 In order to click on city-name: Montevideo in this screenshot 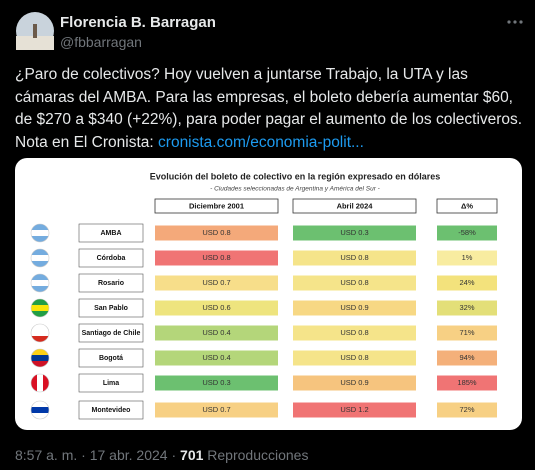, I will do `click(111, 410)`.